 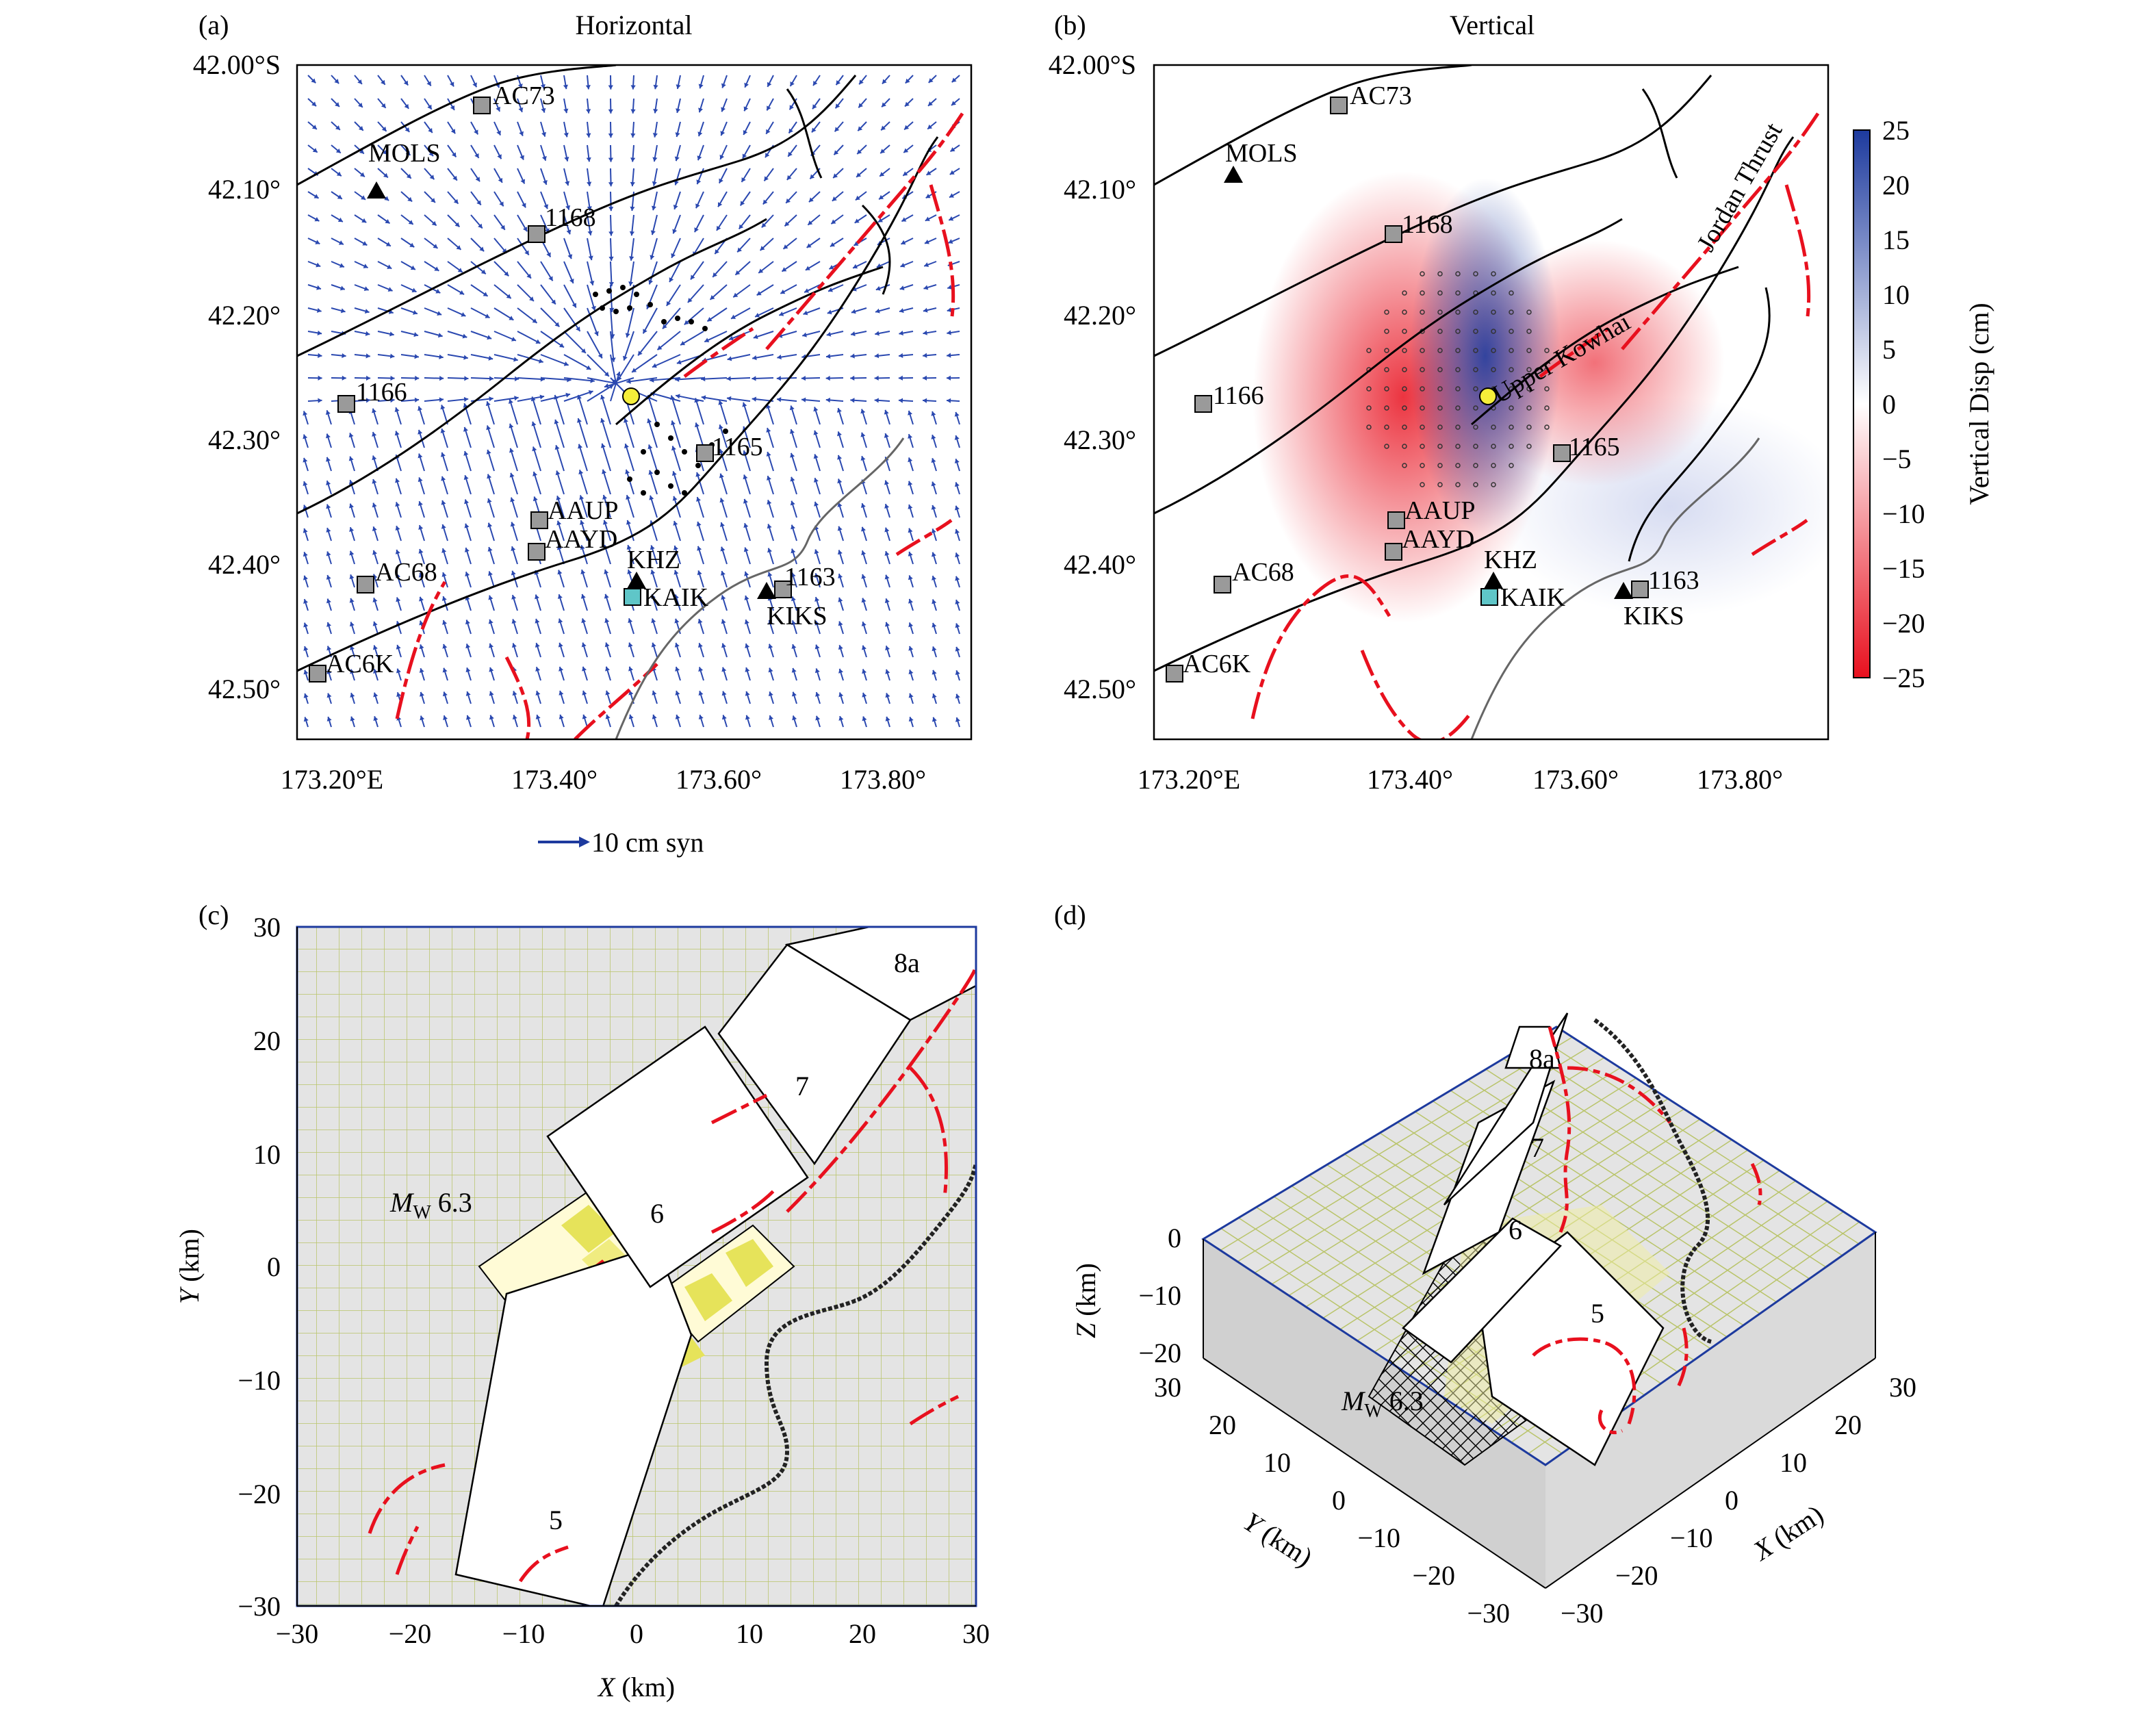 What do you see at coordinates (810, 577) in the screenshot?
I see `svg-text: 1163` at bounding box center [810, 577].